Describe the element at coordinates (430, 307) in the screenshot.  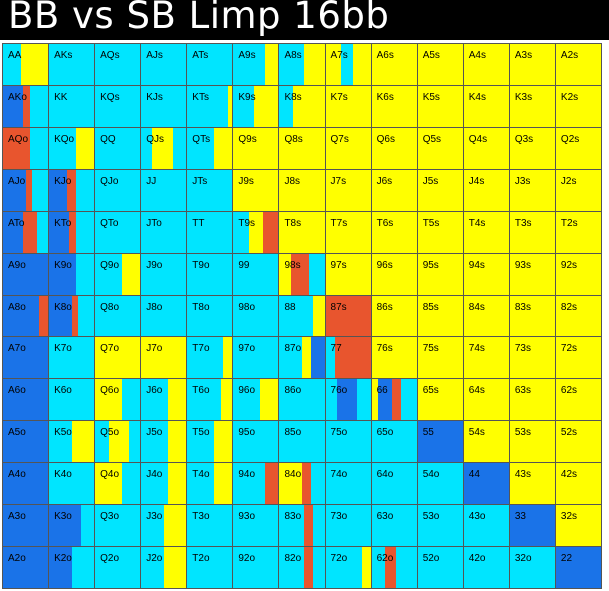
I see `hand-label: 85s` at that location.